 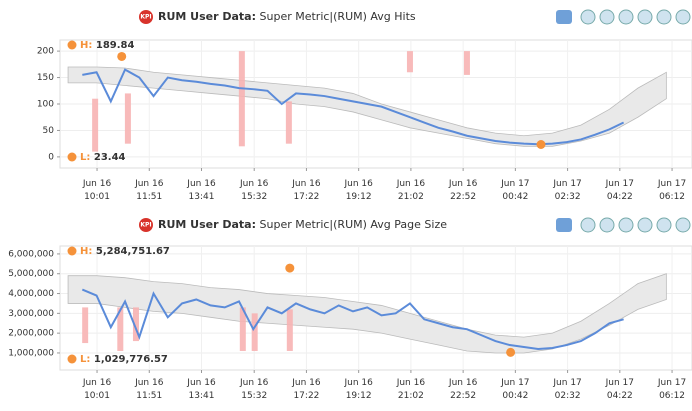 What do you see at coordinates (103, 157) in the screenshot?
I see `low-label: L: 23.44` at bounding box center [103, 157].